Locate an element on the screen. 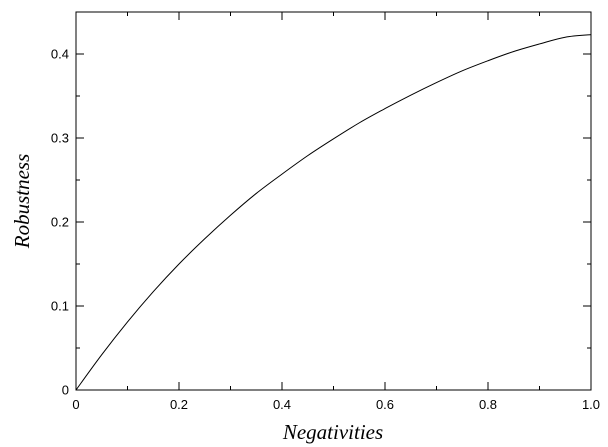  x-tick-label: 0.6 is located at coordinates (385, 404).